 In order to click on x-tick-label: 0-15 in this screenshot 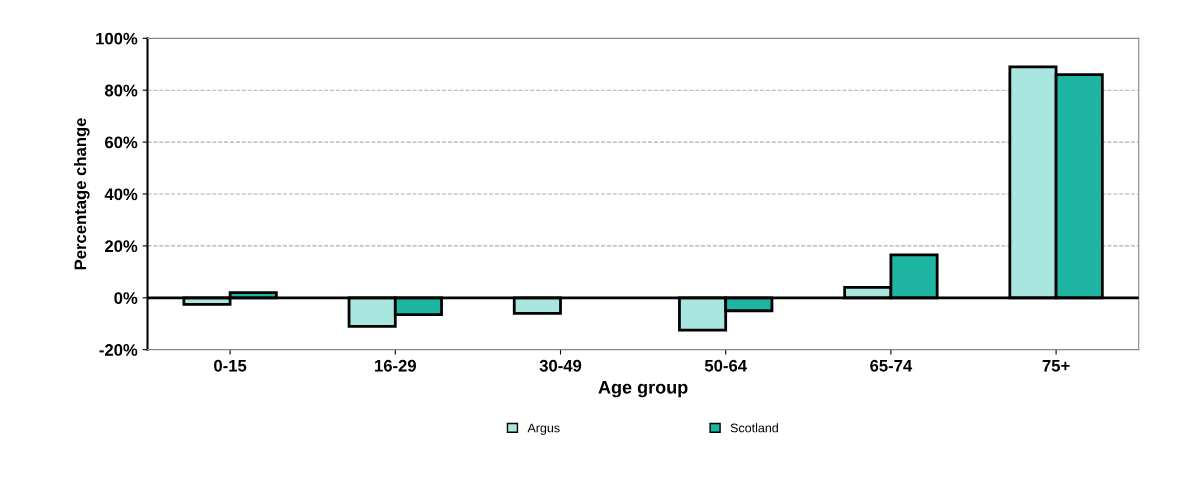, I will do `click(230, 365)`.